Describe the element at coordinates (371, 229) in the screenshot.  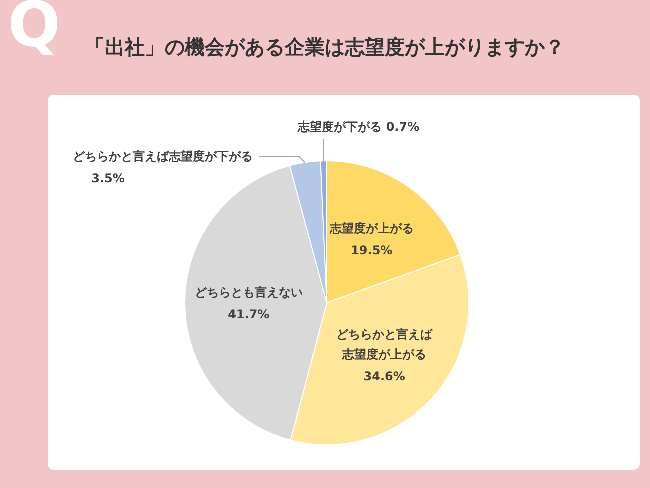
I see `slice-label: 志望度が上がる` at that location.